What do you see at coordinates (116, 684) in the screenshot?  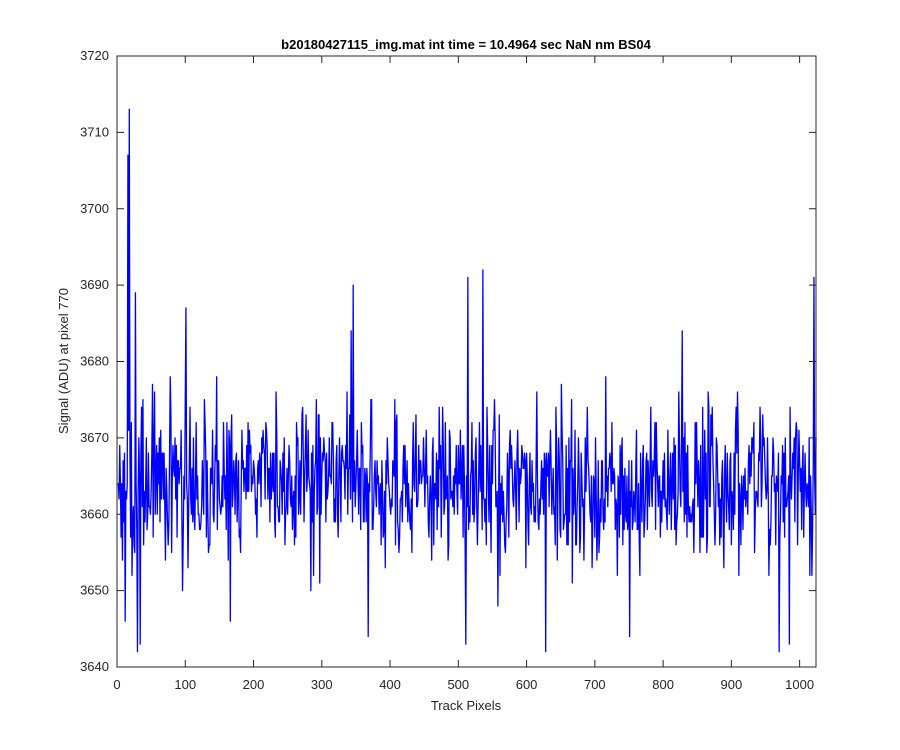 I see `x-tick-label: 0` at bounding box center [116, 684].